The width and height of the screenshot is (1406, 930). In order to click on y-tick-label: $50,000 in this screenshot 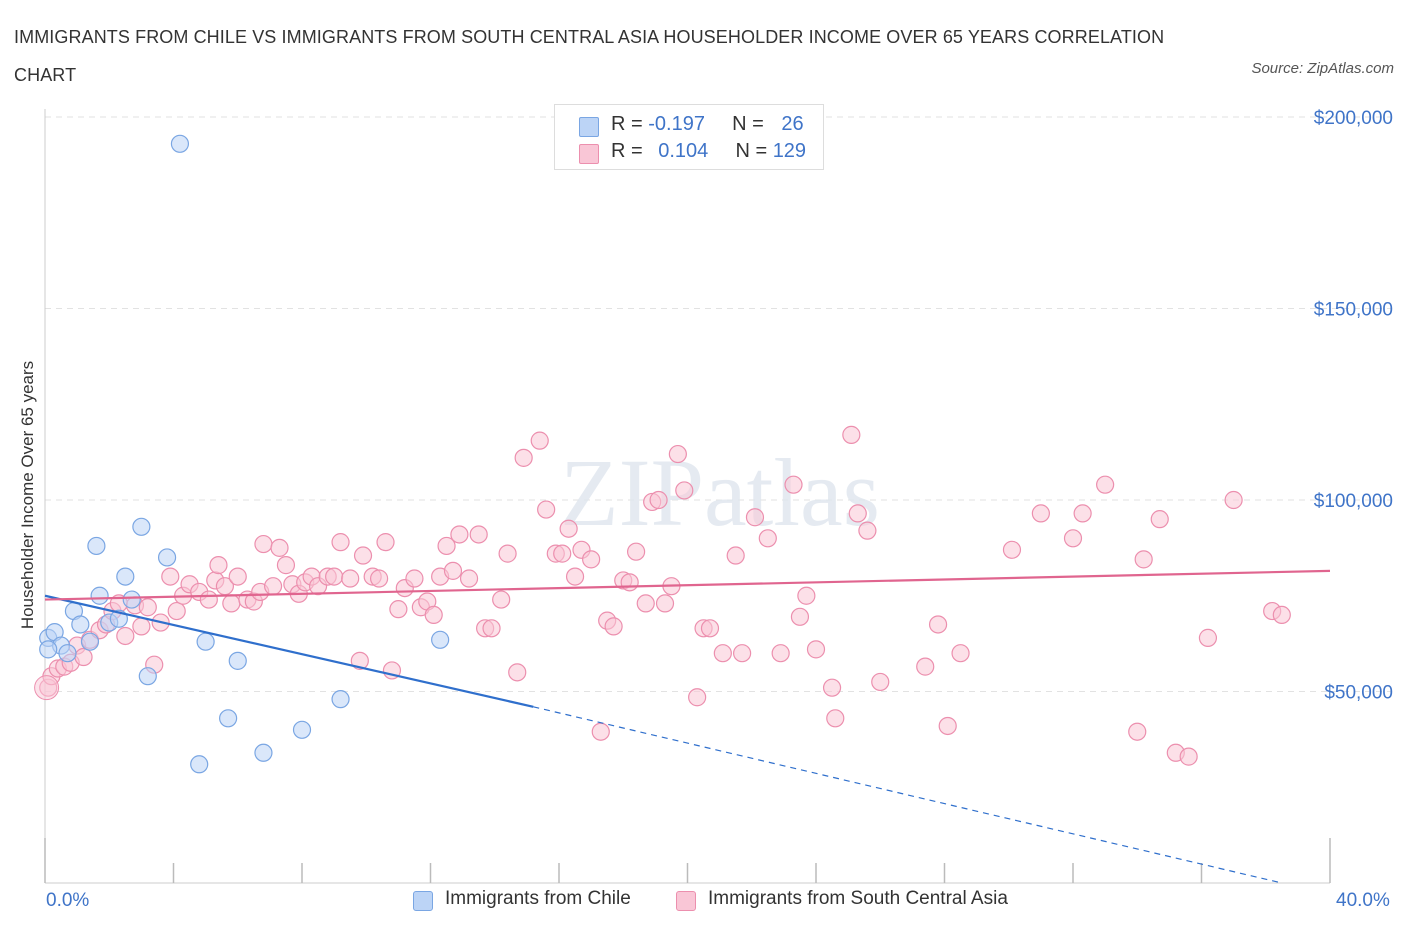, I will do `click(1358, 693)`.